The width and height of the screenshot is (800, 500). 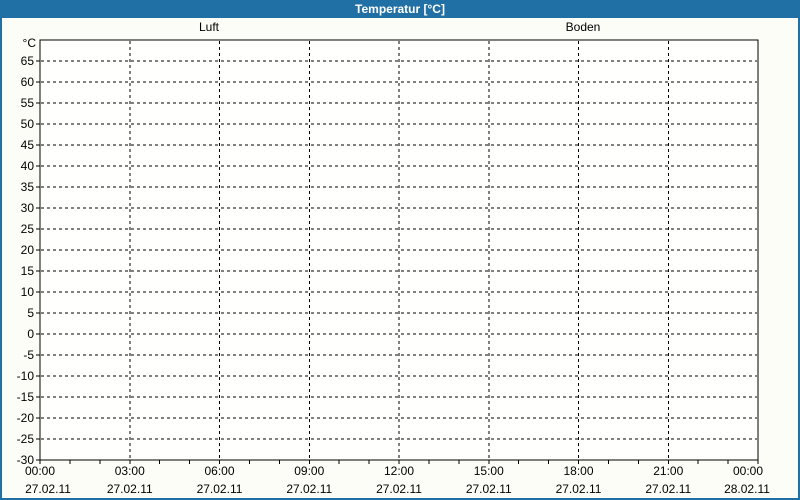 I want to click on window-titlebar: Temperatur [°C], so click(x=400, y=9).